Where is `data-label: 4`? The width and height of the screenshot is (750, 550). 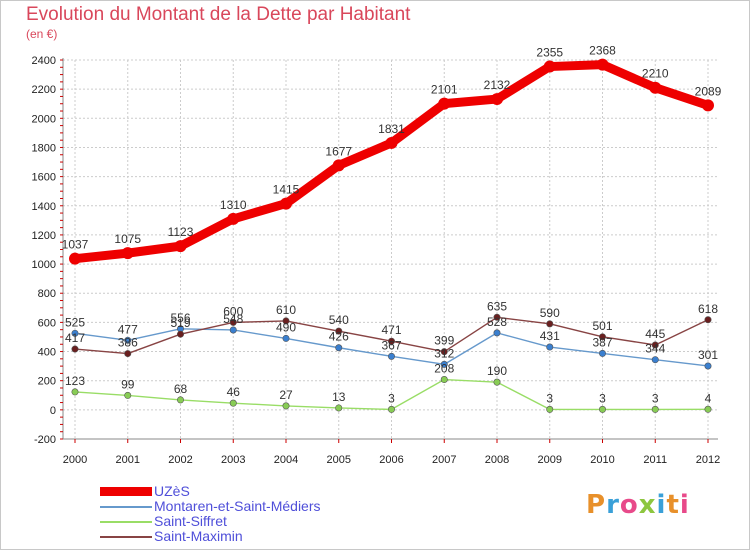 data-label: 4 is located at coordinates (708, 398).